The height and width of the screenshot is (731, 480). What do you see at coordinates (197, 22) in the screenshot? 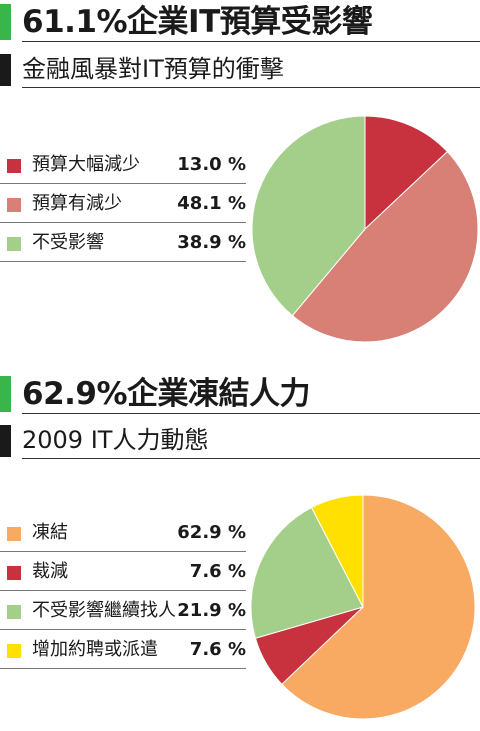
I see `chart1-title: 61.1%企業IT預算受影響` at bounding box center [197, 22].